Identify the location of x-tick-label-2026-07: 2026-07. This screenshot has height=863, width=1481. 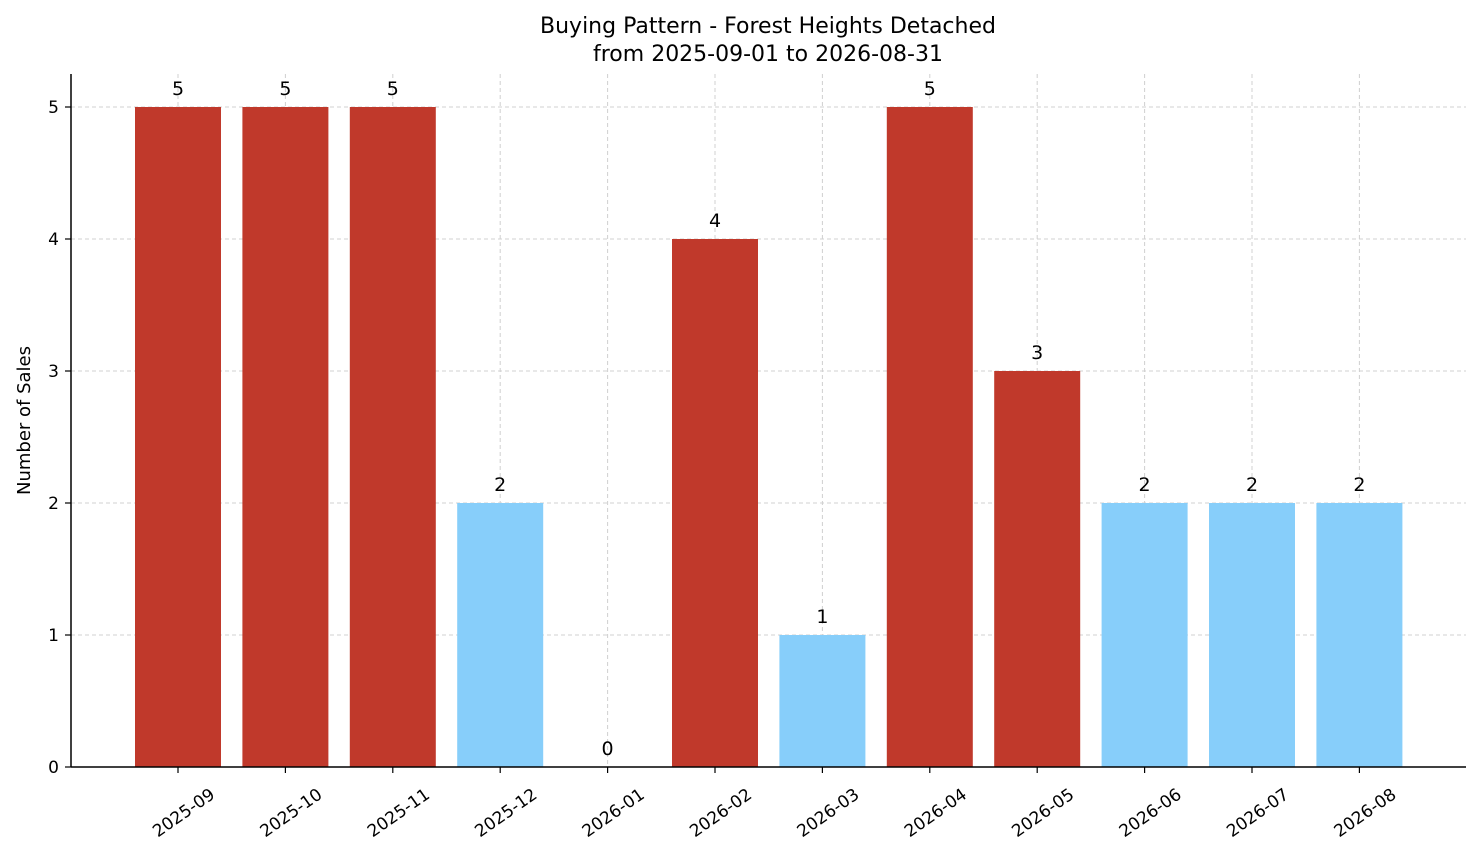
(1258, 813).